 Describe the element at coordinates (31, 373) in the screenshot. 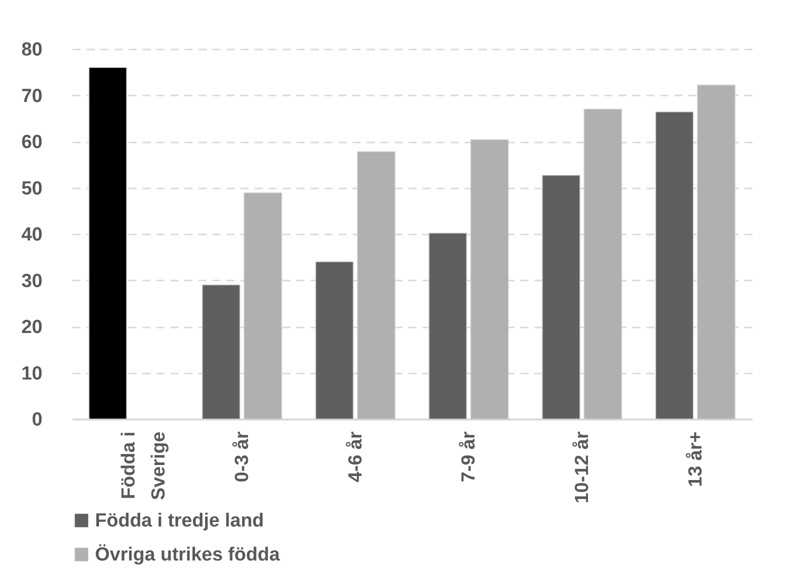

I see `y-tick-label: 10` at that location.